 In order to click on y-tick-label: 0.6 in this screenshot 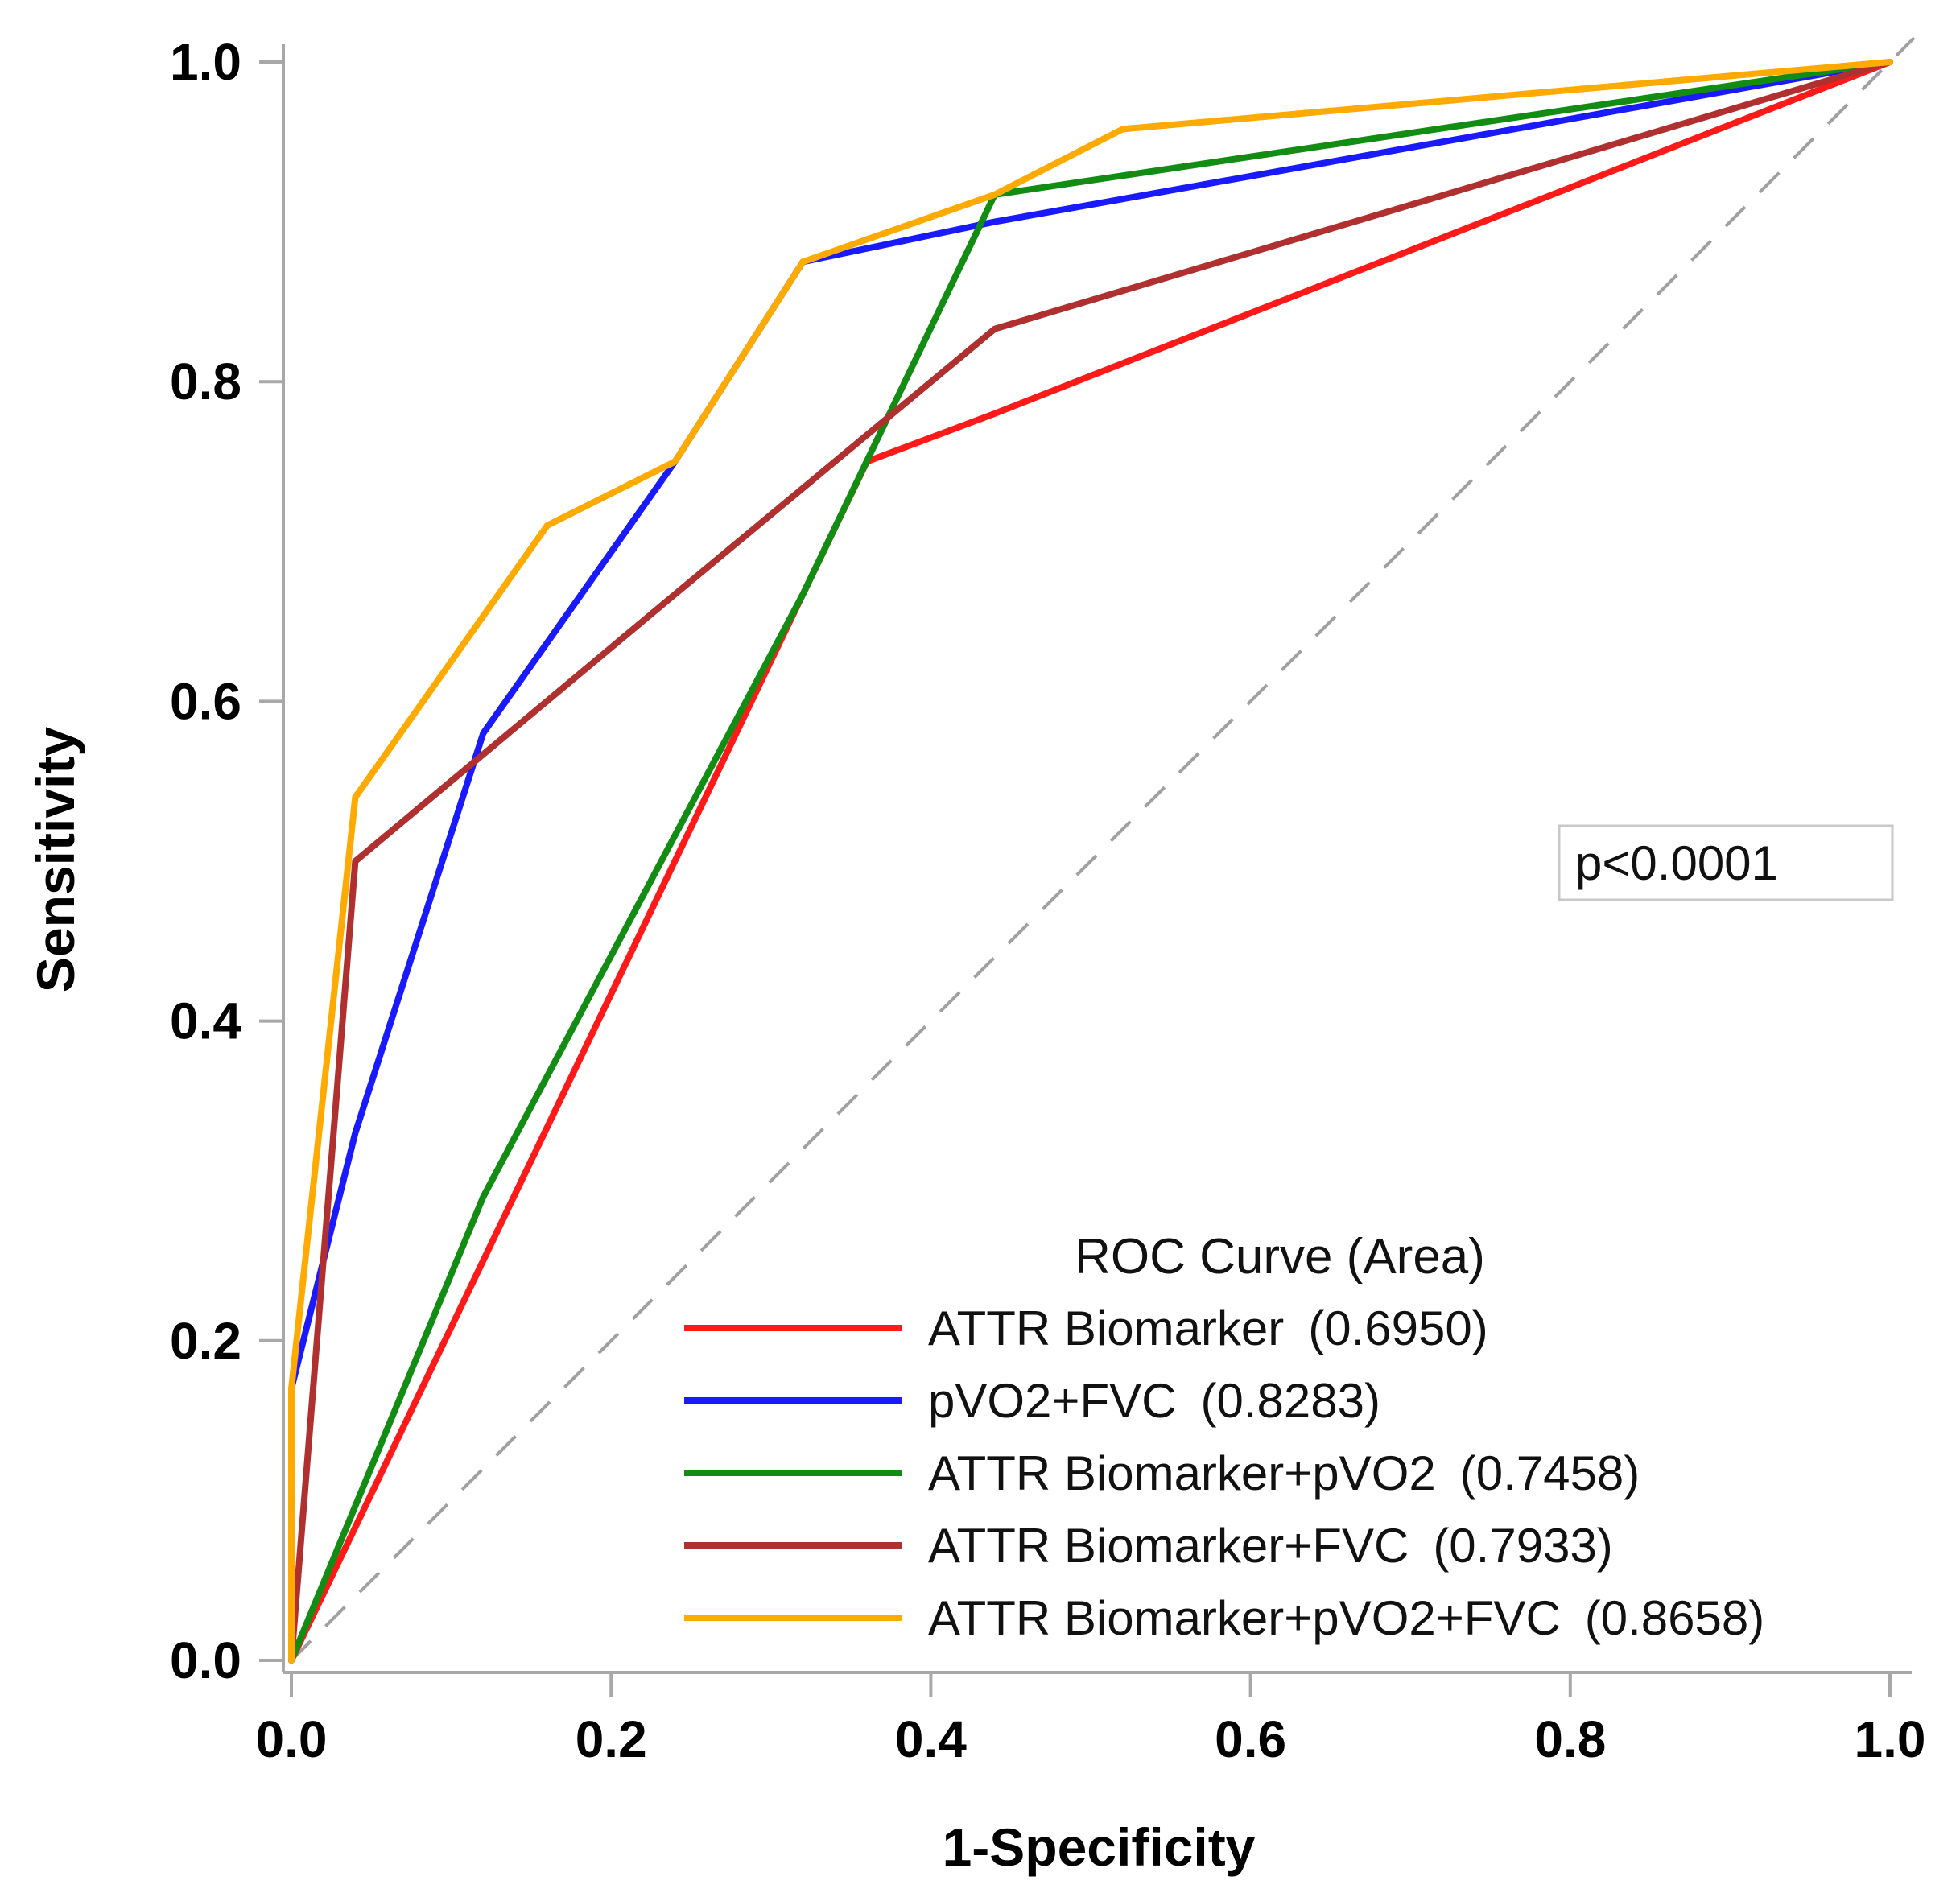, I will do `click(206, 701)`.